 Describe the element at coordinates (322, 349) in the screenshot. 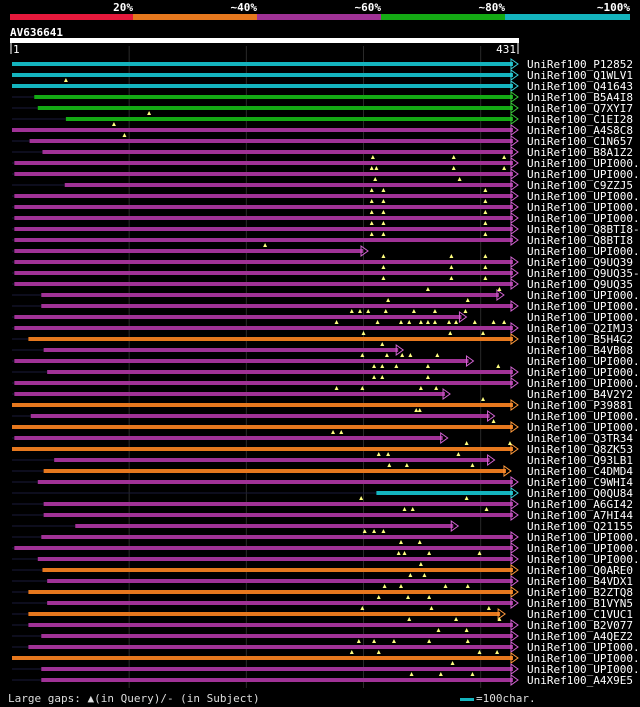

I see `hit-row: UniRef100_B4VB08` at that location.